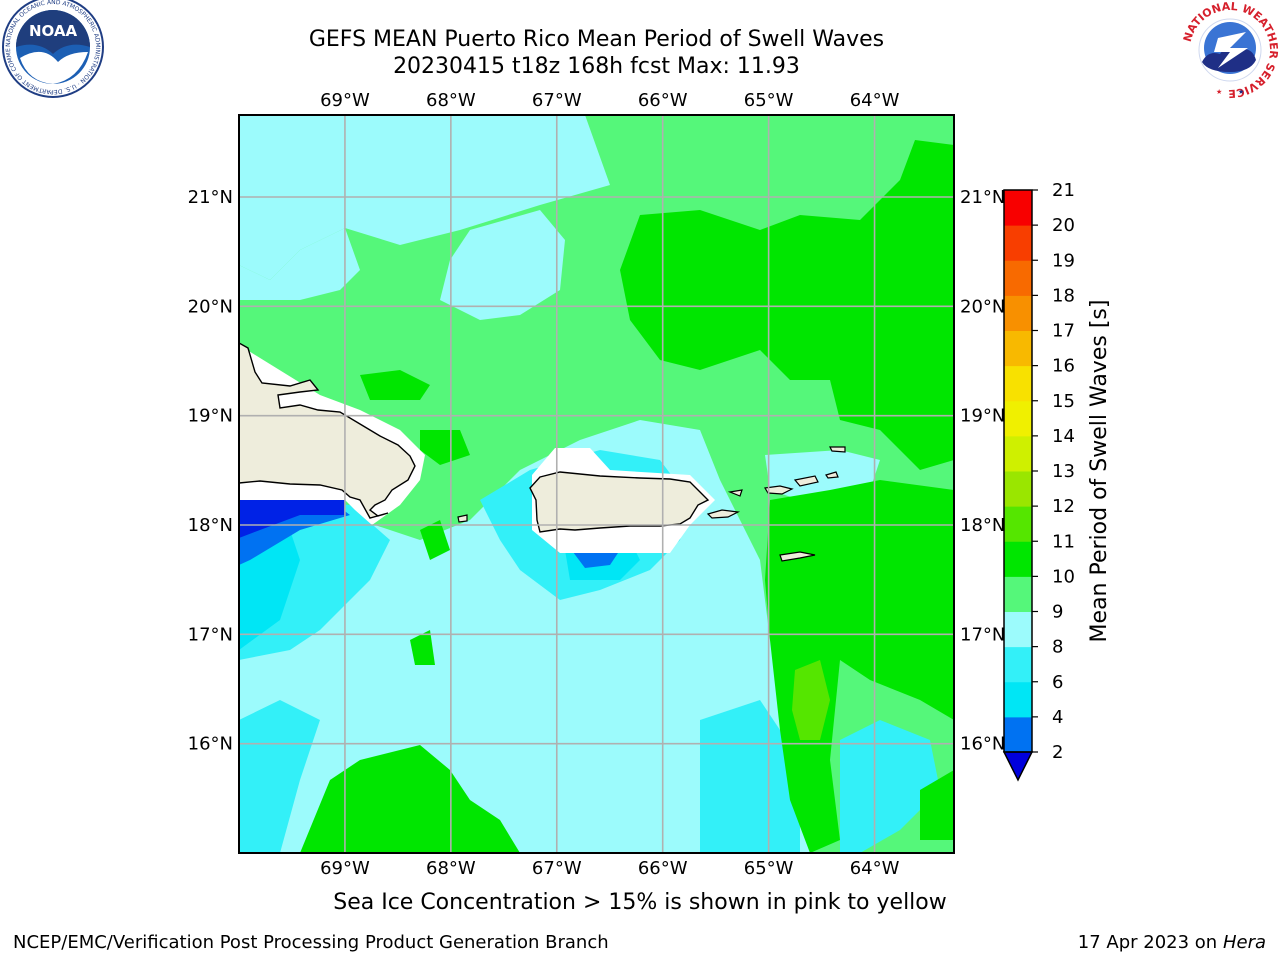 This screenshot has width=1280, height=960. I want to click on field-10-11-island2, so click(445, 447).